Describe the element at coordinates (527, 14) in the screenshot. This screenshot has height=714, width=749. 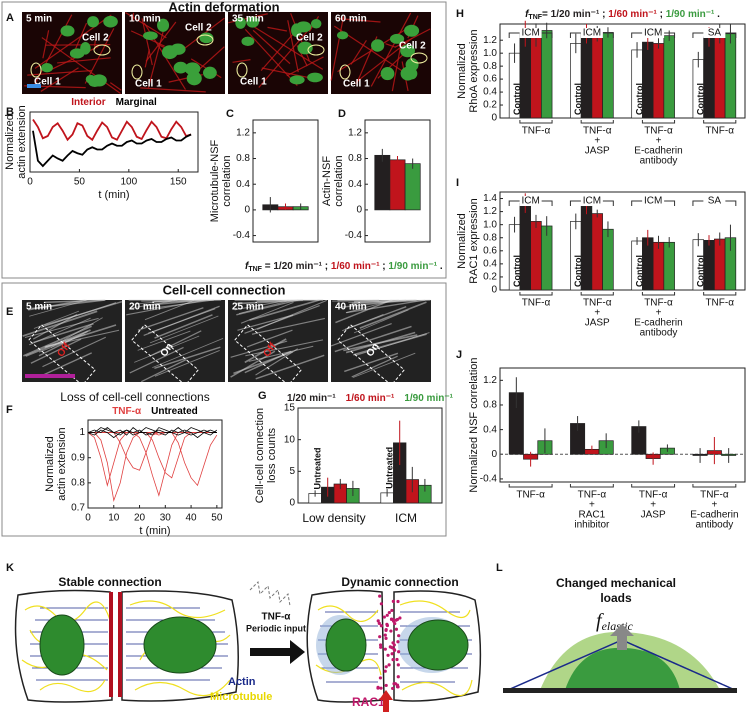
I see `legend-prefix: f` at that location.